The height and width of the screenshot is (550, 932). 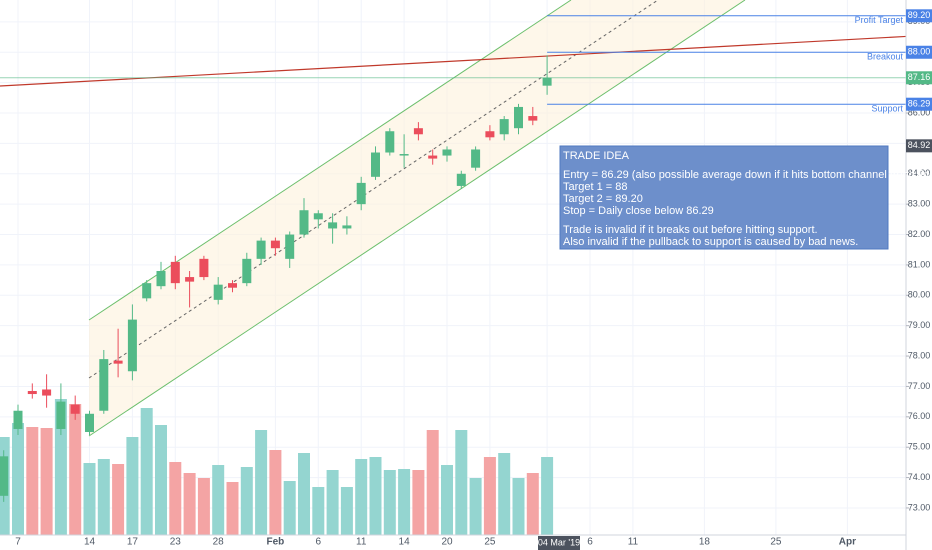 I want to click on crosshair-date-tag, so click(x=559, y=543).